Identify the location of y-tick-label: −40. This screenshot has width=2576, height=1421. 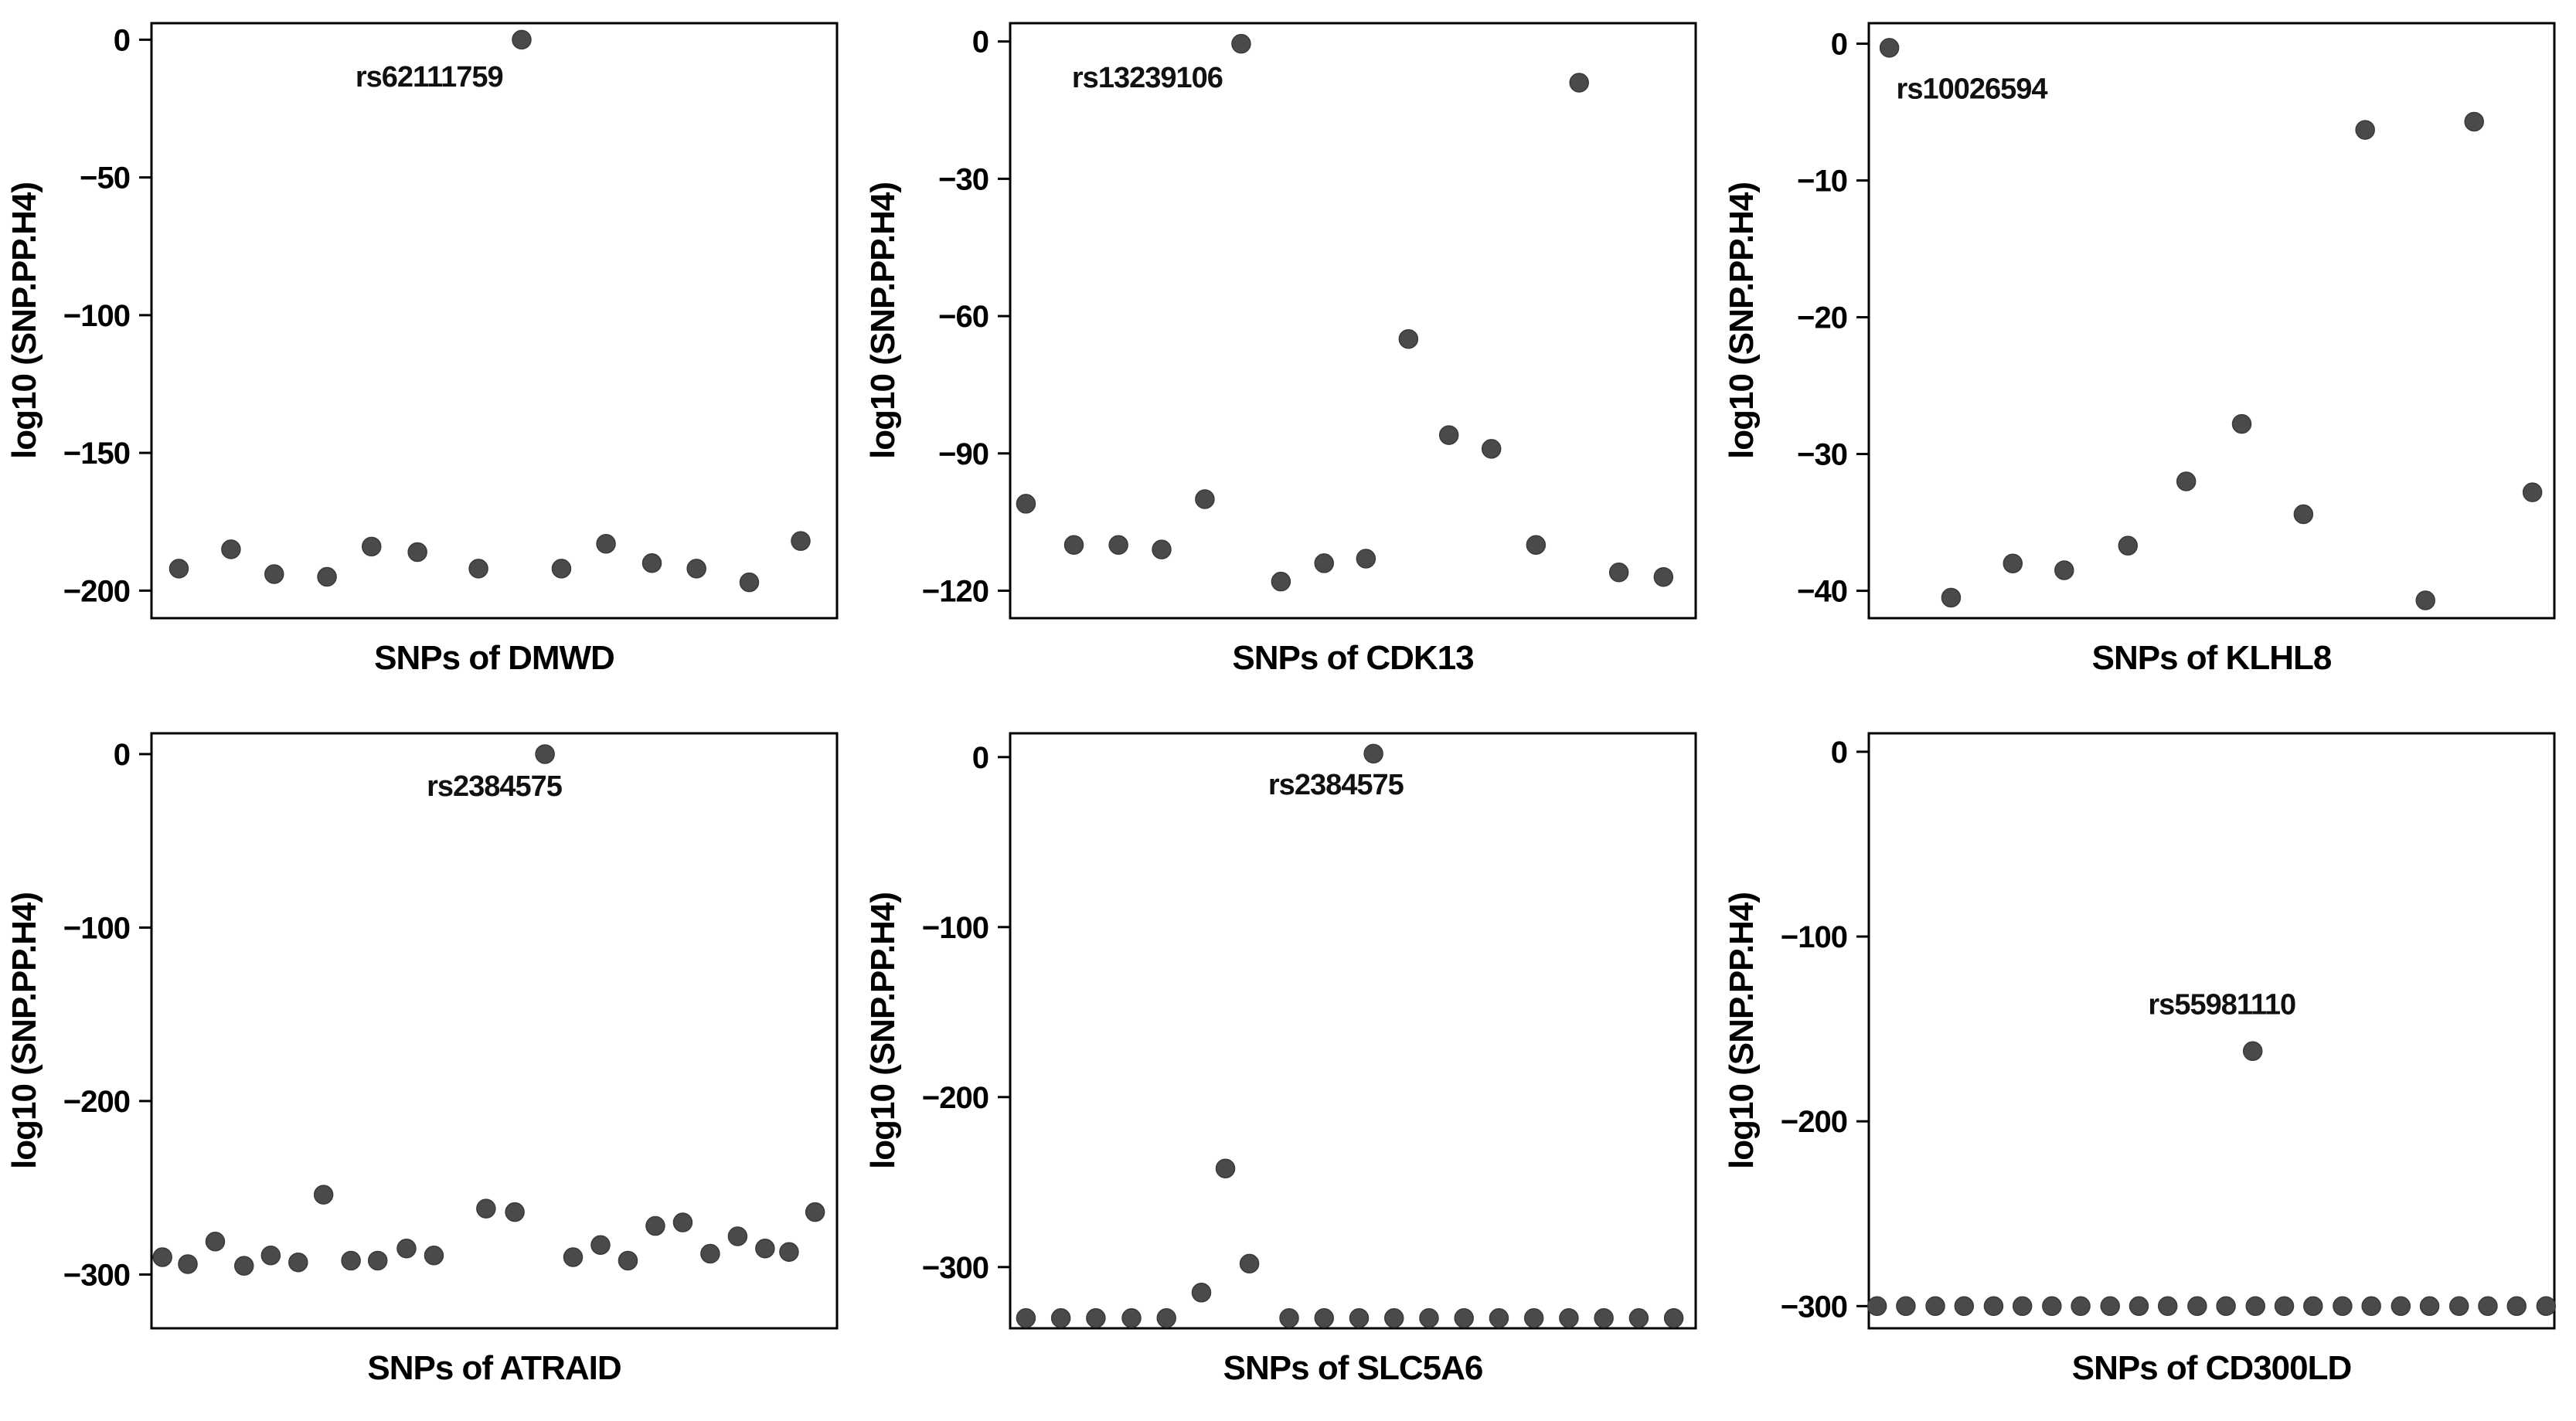
(1822, 592).